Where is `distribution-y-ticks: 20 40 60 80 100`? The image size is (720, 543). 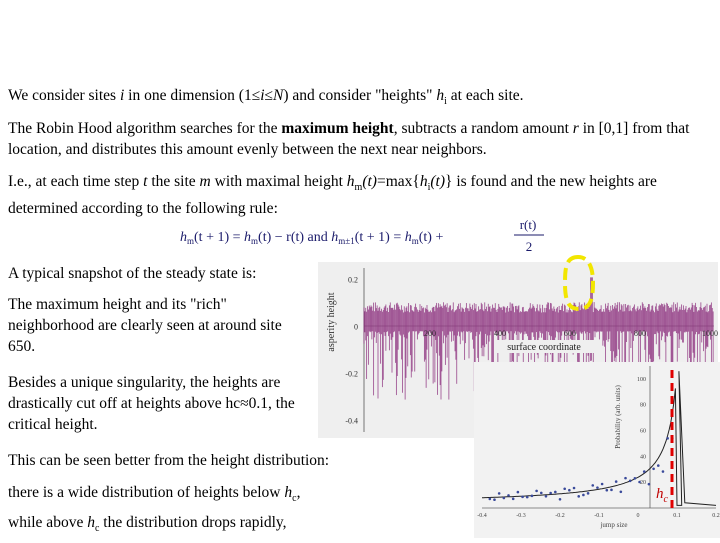 distribution-y-ticks: 20 40 60 80 100 is located at coordinates (641, 431).